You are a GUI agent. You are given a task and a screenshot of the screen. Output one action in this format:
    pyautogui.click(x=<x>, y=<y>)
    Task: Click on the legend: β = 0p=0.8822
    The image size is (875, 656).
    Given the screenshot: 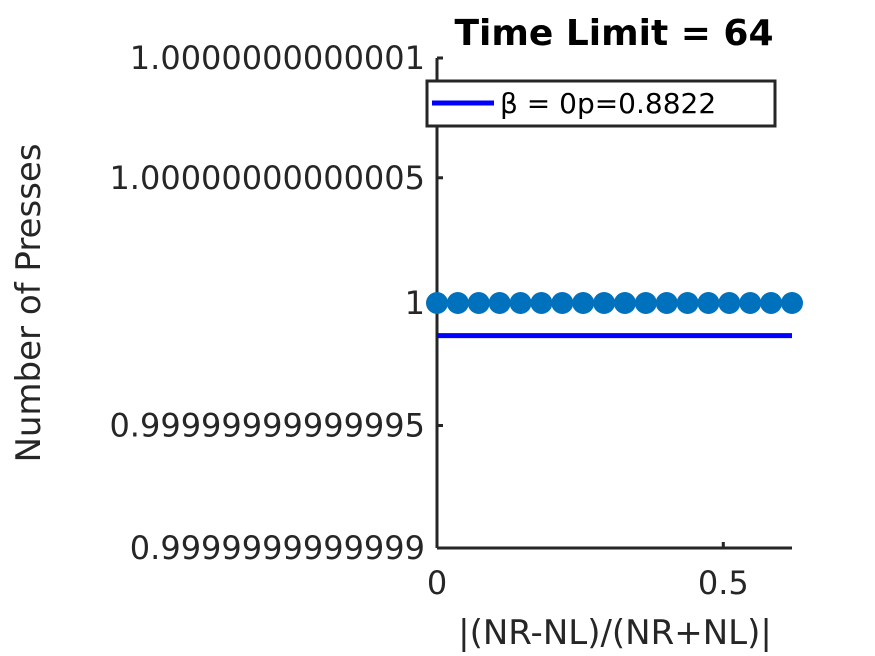 What is the action you would take?
    pyautogui.click(x=601, y=103)
    